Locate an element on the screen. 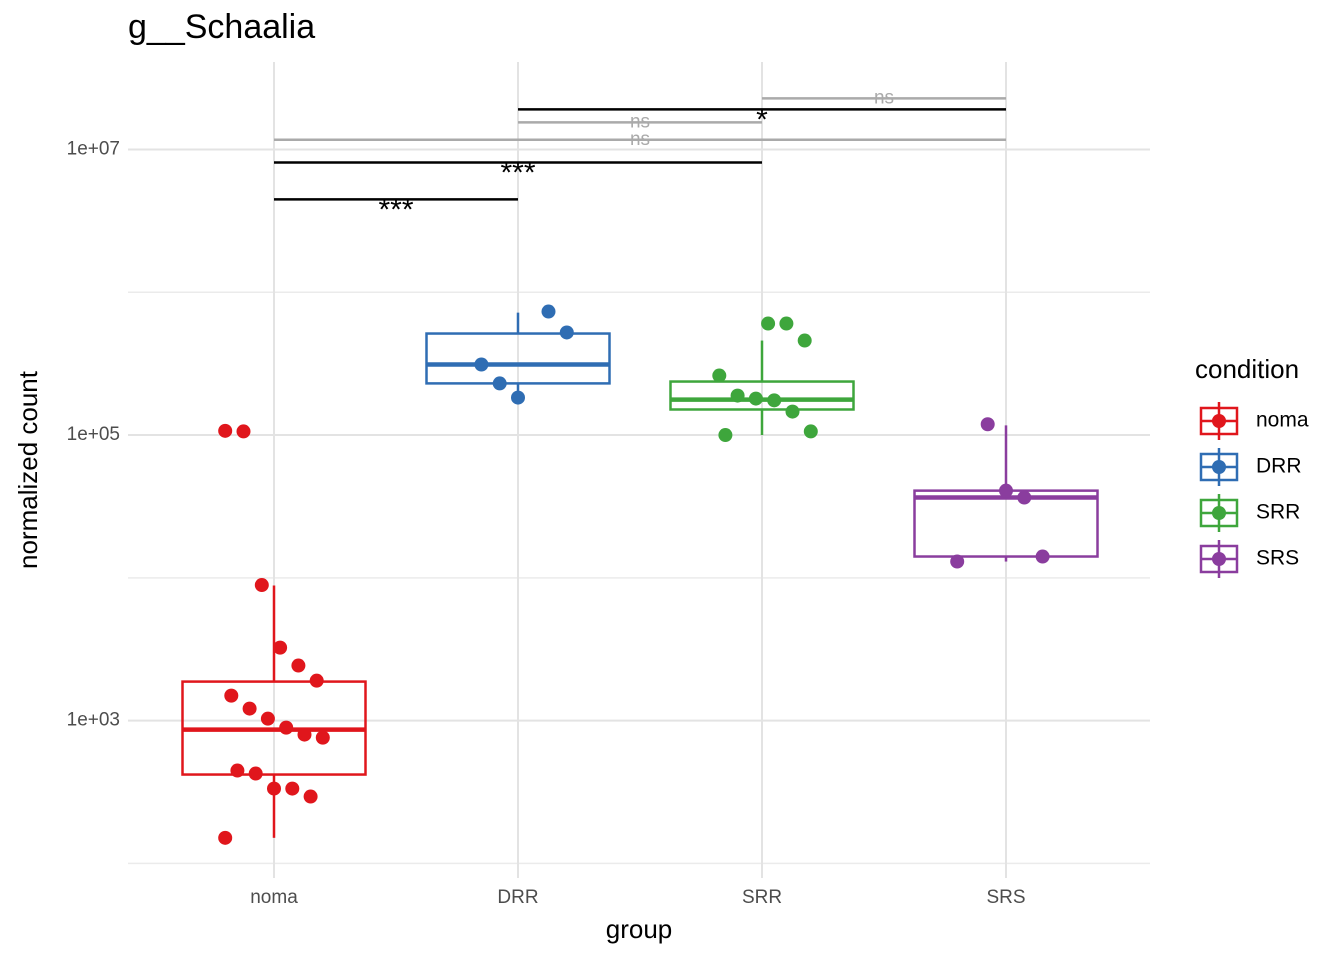 This screenshot has height=960, width=1344. y-tick-label: 1e+07 is located at coordinates (93, 149).